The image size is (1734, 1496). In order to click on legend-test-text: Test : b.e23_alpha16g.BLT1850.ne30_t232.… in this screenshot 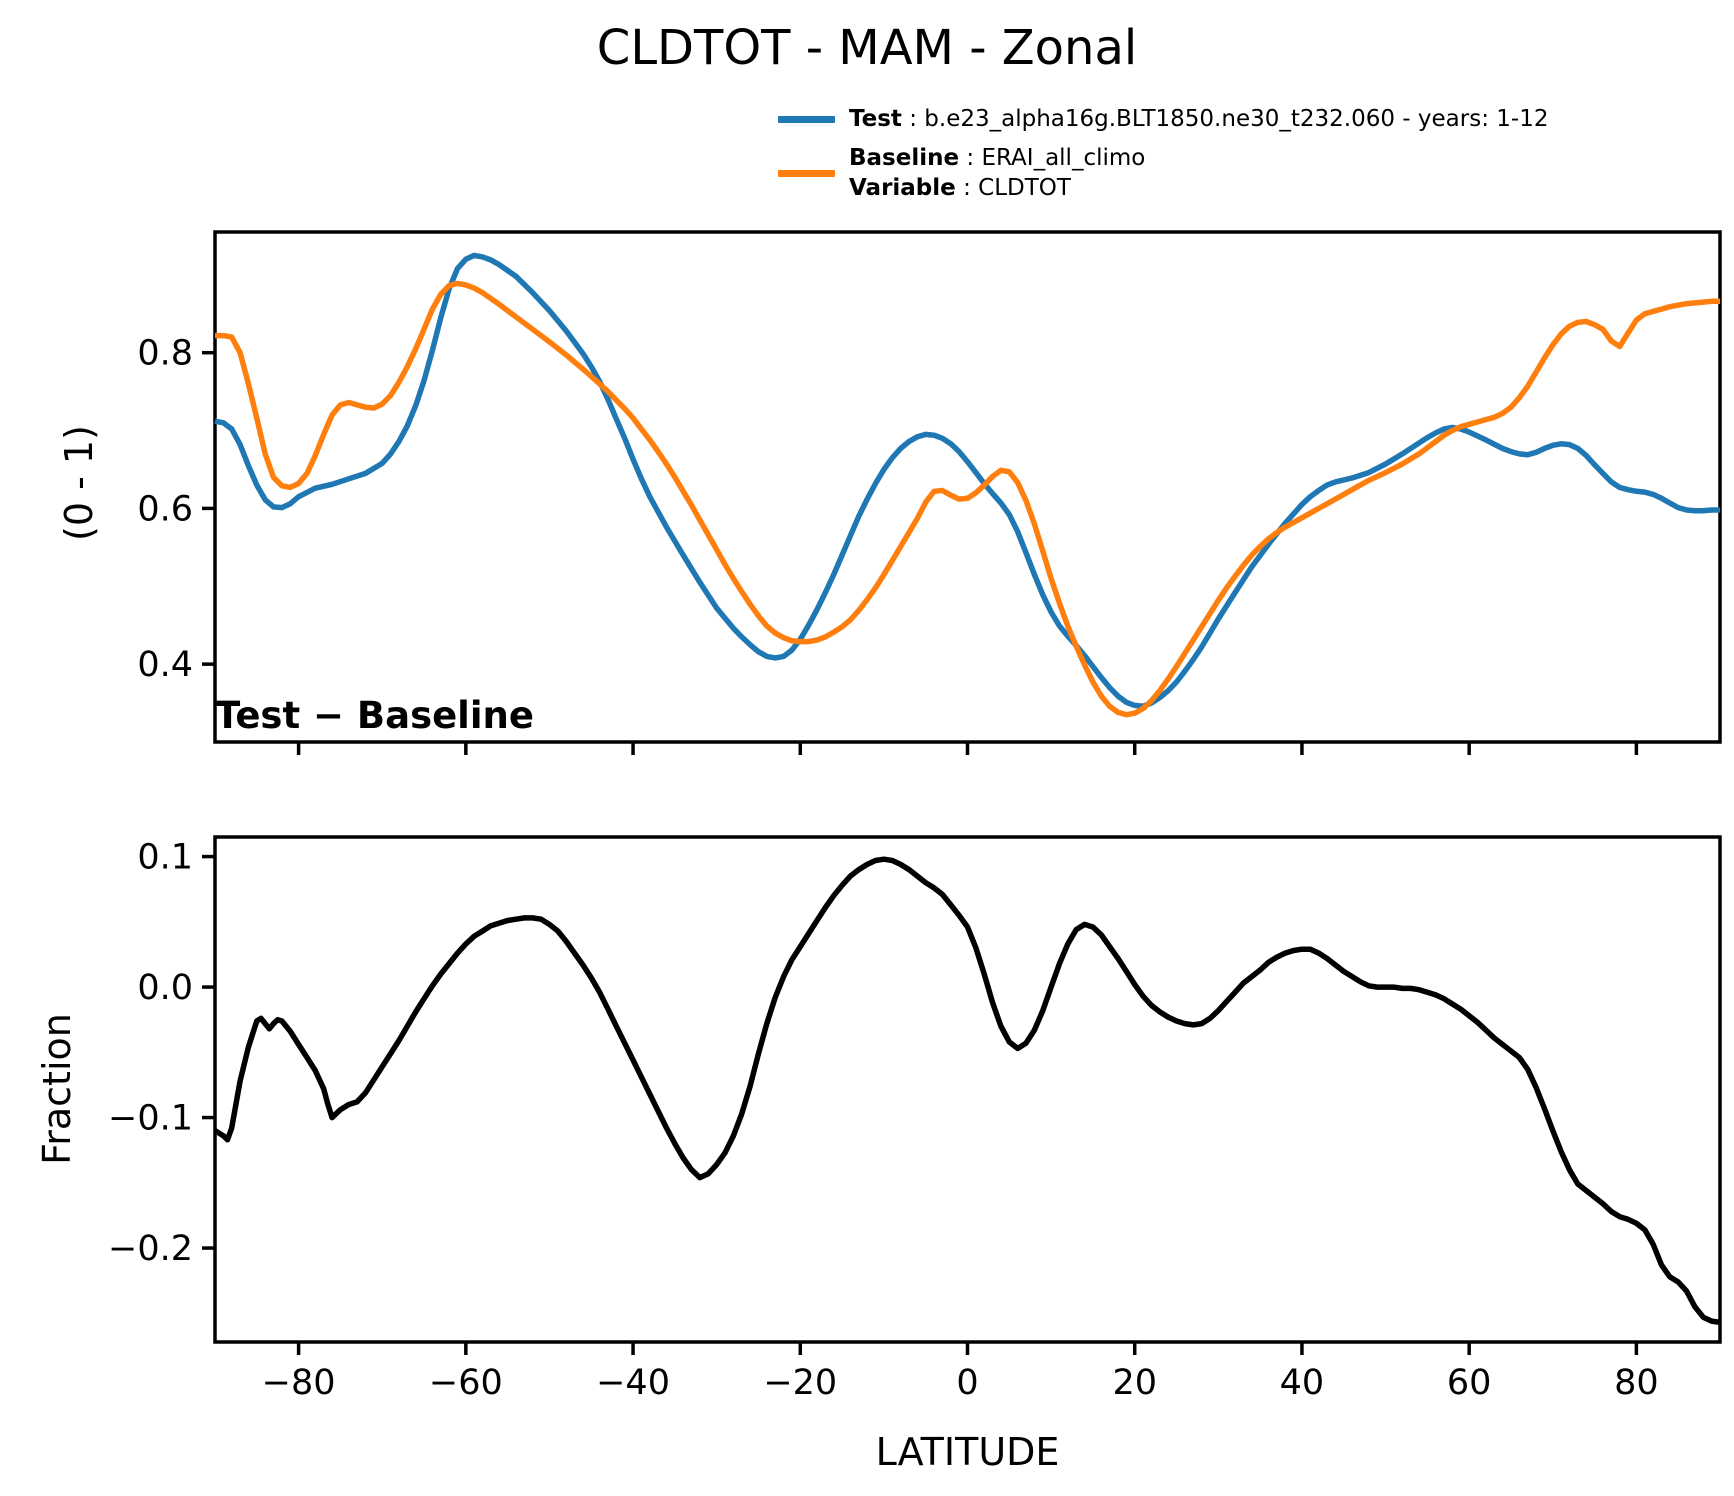, I will do `click(1198, 119)`.